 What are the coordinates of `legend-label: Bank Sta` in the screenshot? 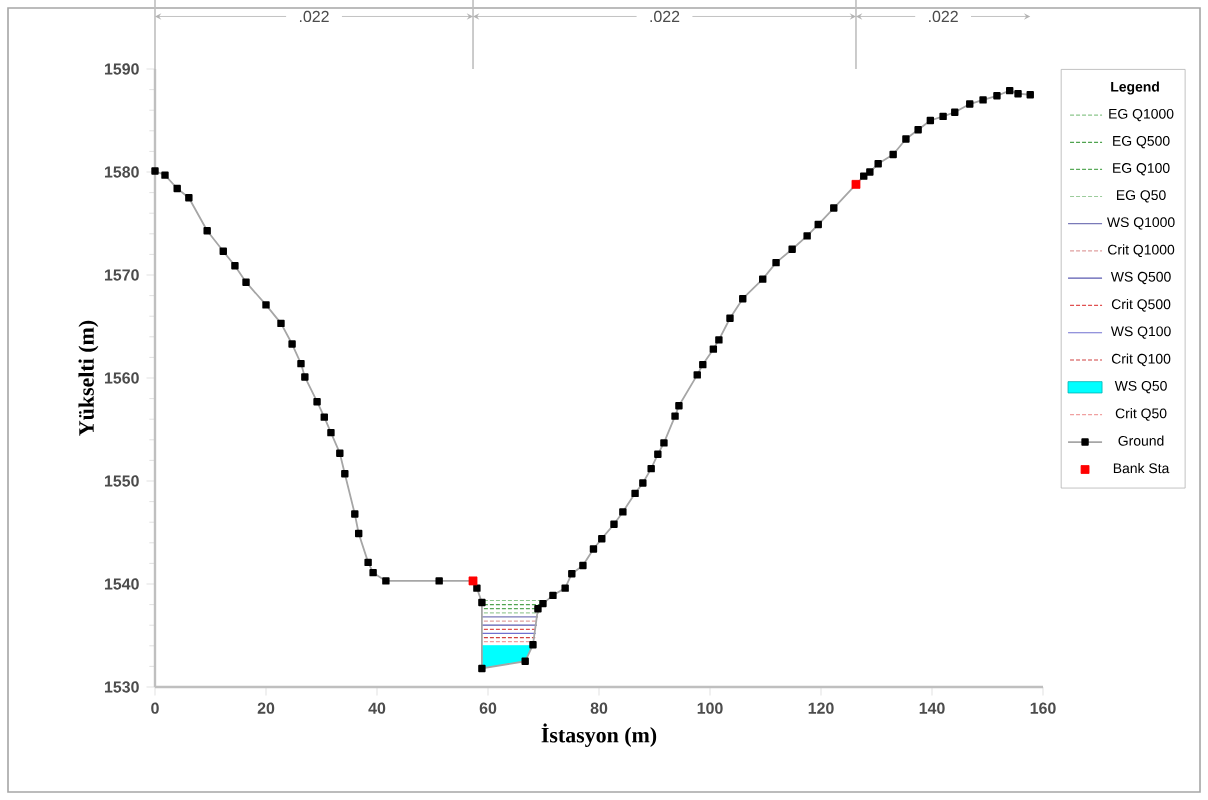 It's located at (1141, 468).